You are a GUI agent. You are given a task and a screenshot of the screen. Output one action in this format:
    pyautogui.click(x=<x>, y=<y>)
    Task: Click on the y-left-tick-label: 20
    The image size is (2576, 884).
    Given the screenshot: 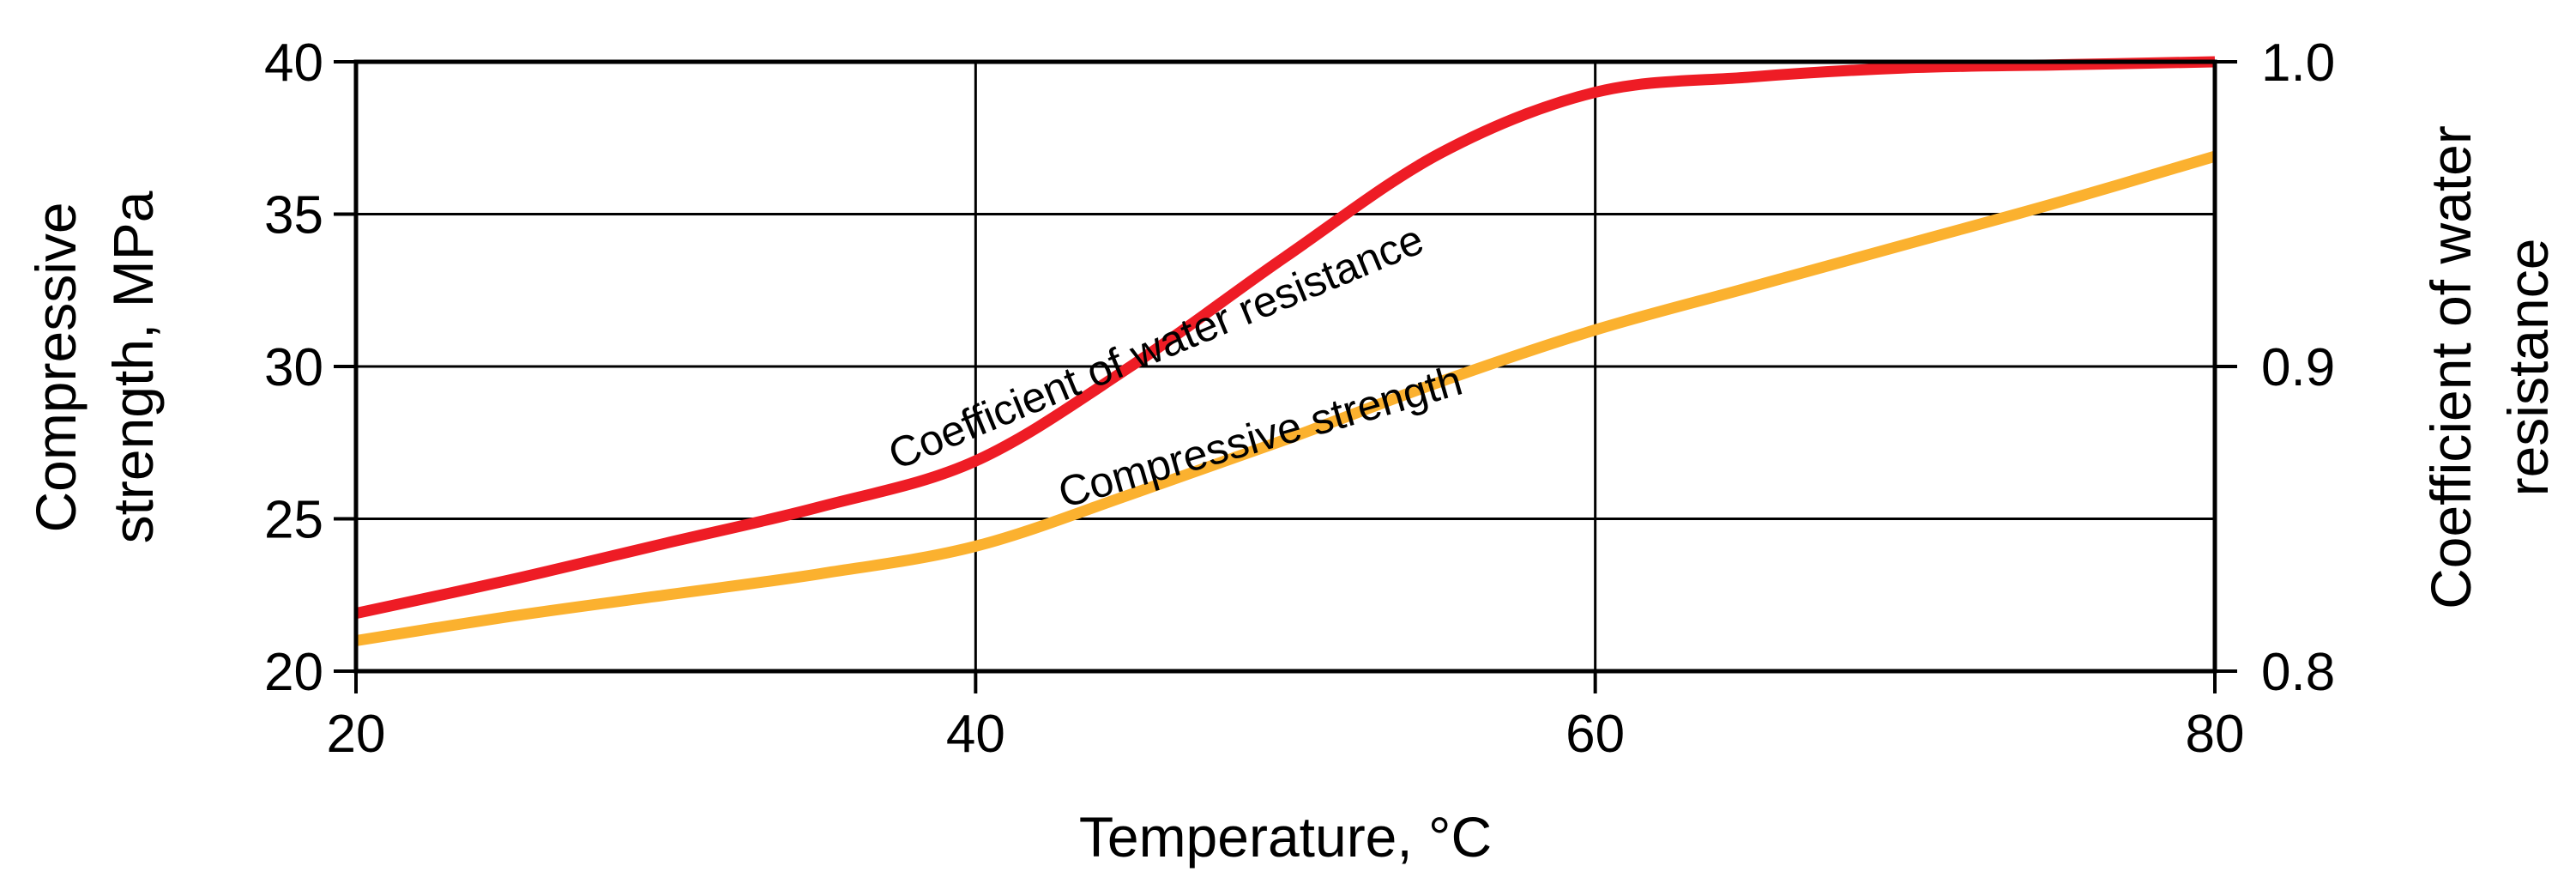 What is the action you would take?
    pyautogui.click(x=293, y=673)
    